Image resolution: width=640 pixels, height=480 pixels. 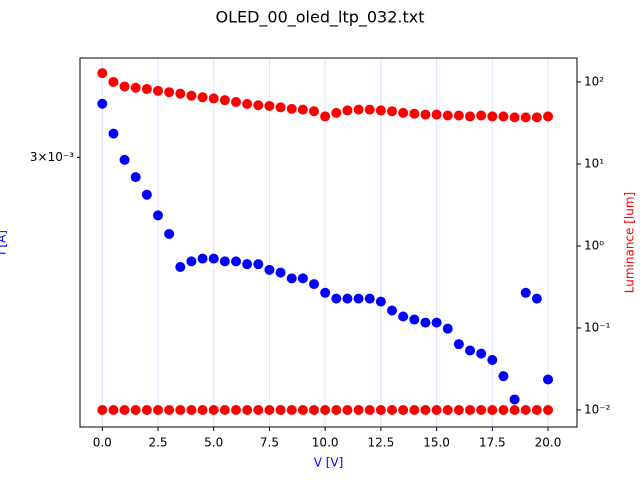 What do you see at coordinates (157, 443) in the screenshot?
I see `x-tick-label: 2.5` at bounding box center [157, 443].